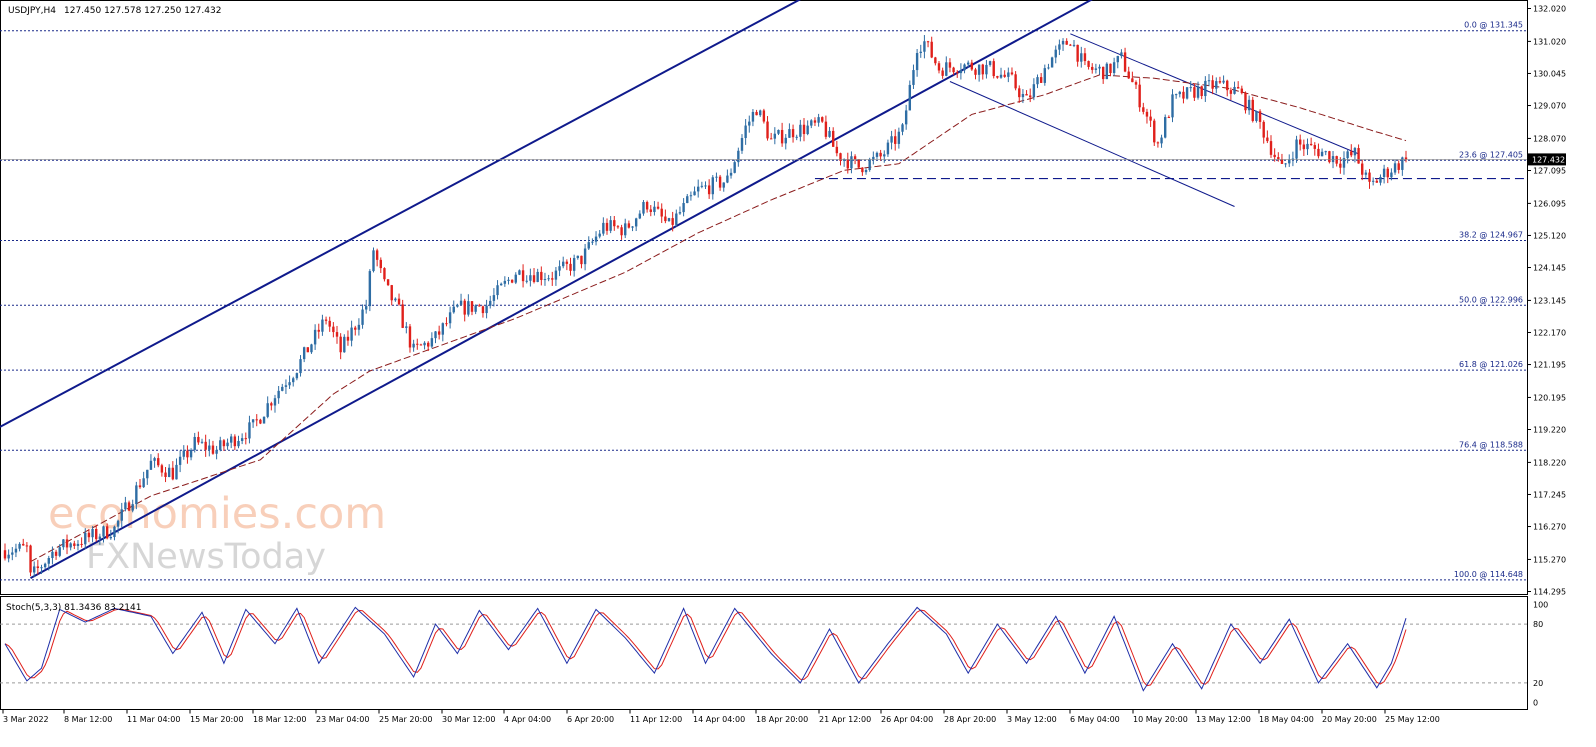 The width and height of the screenshot is (1596, 747). What do you see at coordinates (142, 11) in the screenshot?
I see `ohlc-label: 127.450 127.578 127.250 127.432` at bounding box center [142, 11].